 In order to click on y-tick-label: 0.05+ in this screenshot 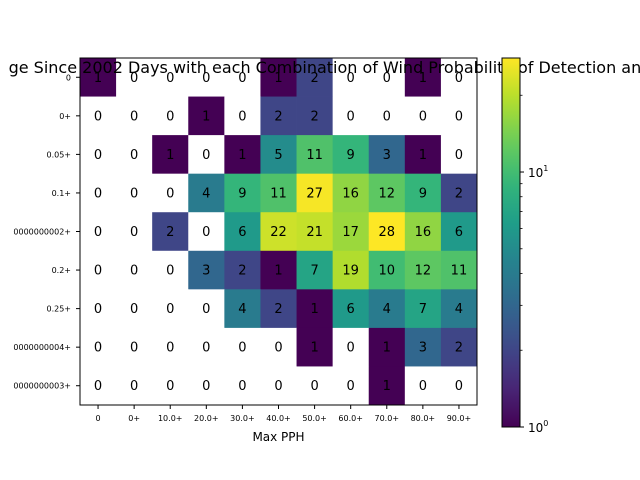, I will do `click(58, 154)`.